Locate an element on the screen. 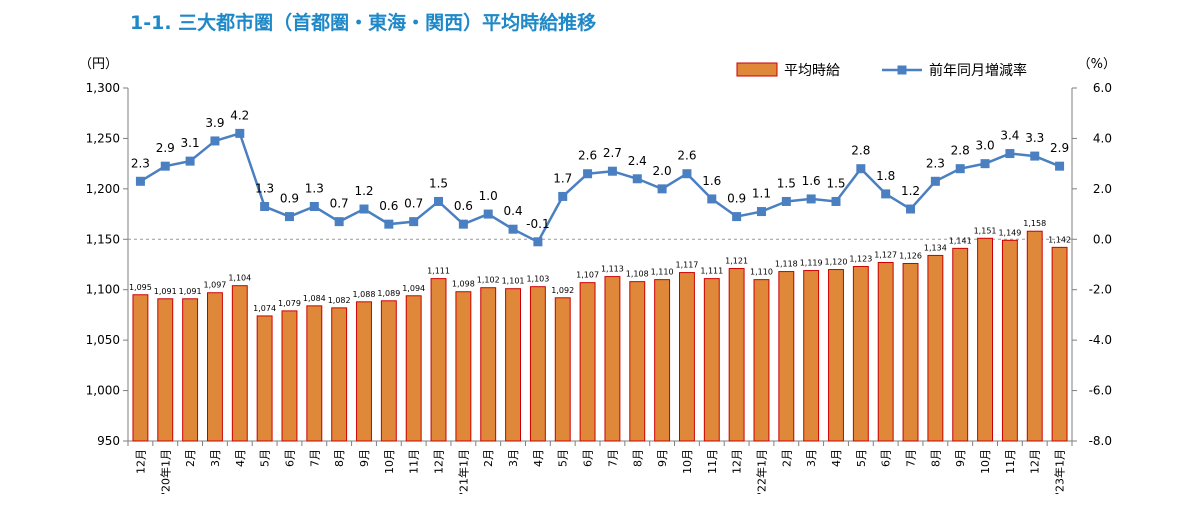 This screenshot has width=1178, height=516. bar-value-label: 1,084 is located at coordinates (314, 298).